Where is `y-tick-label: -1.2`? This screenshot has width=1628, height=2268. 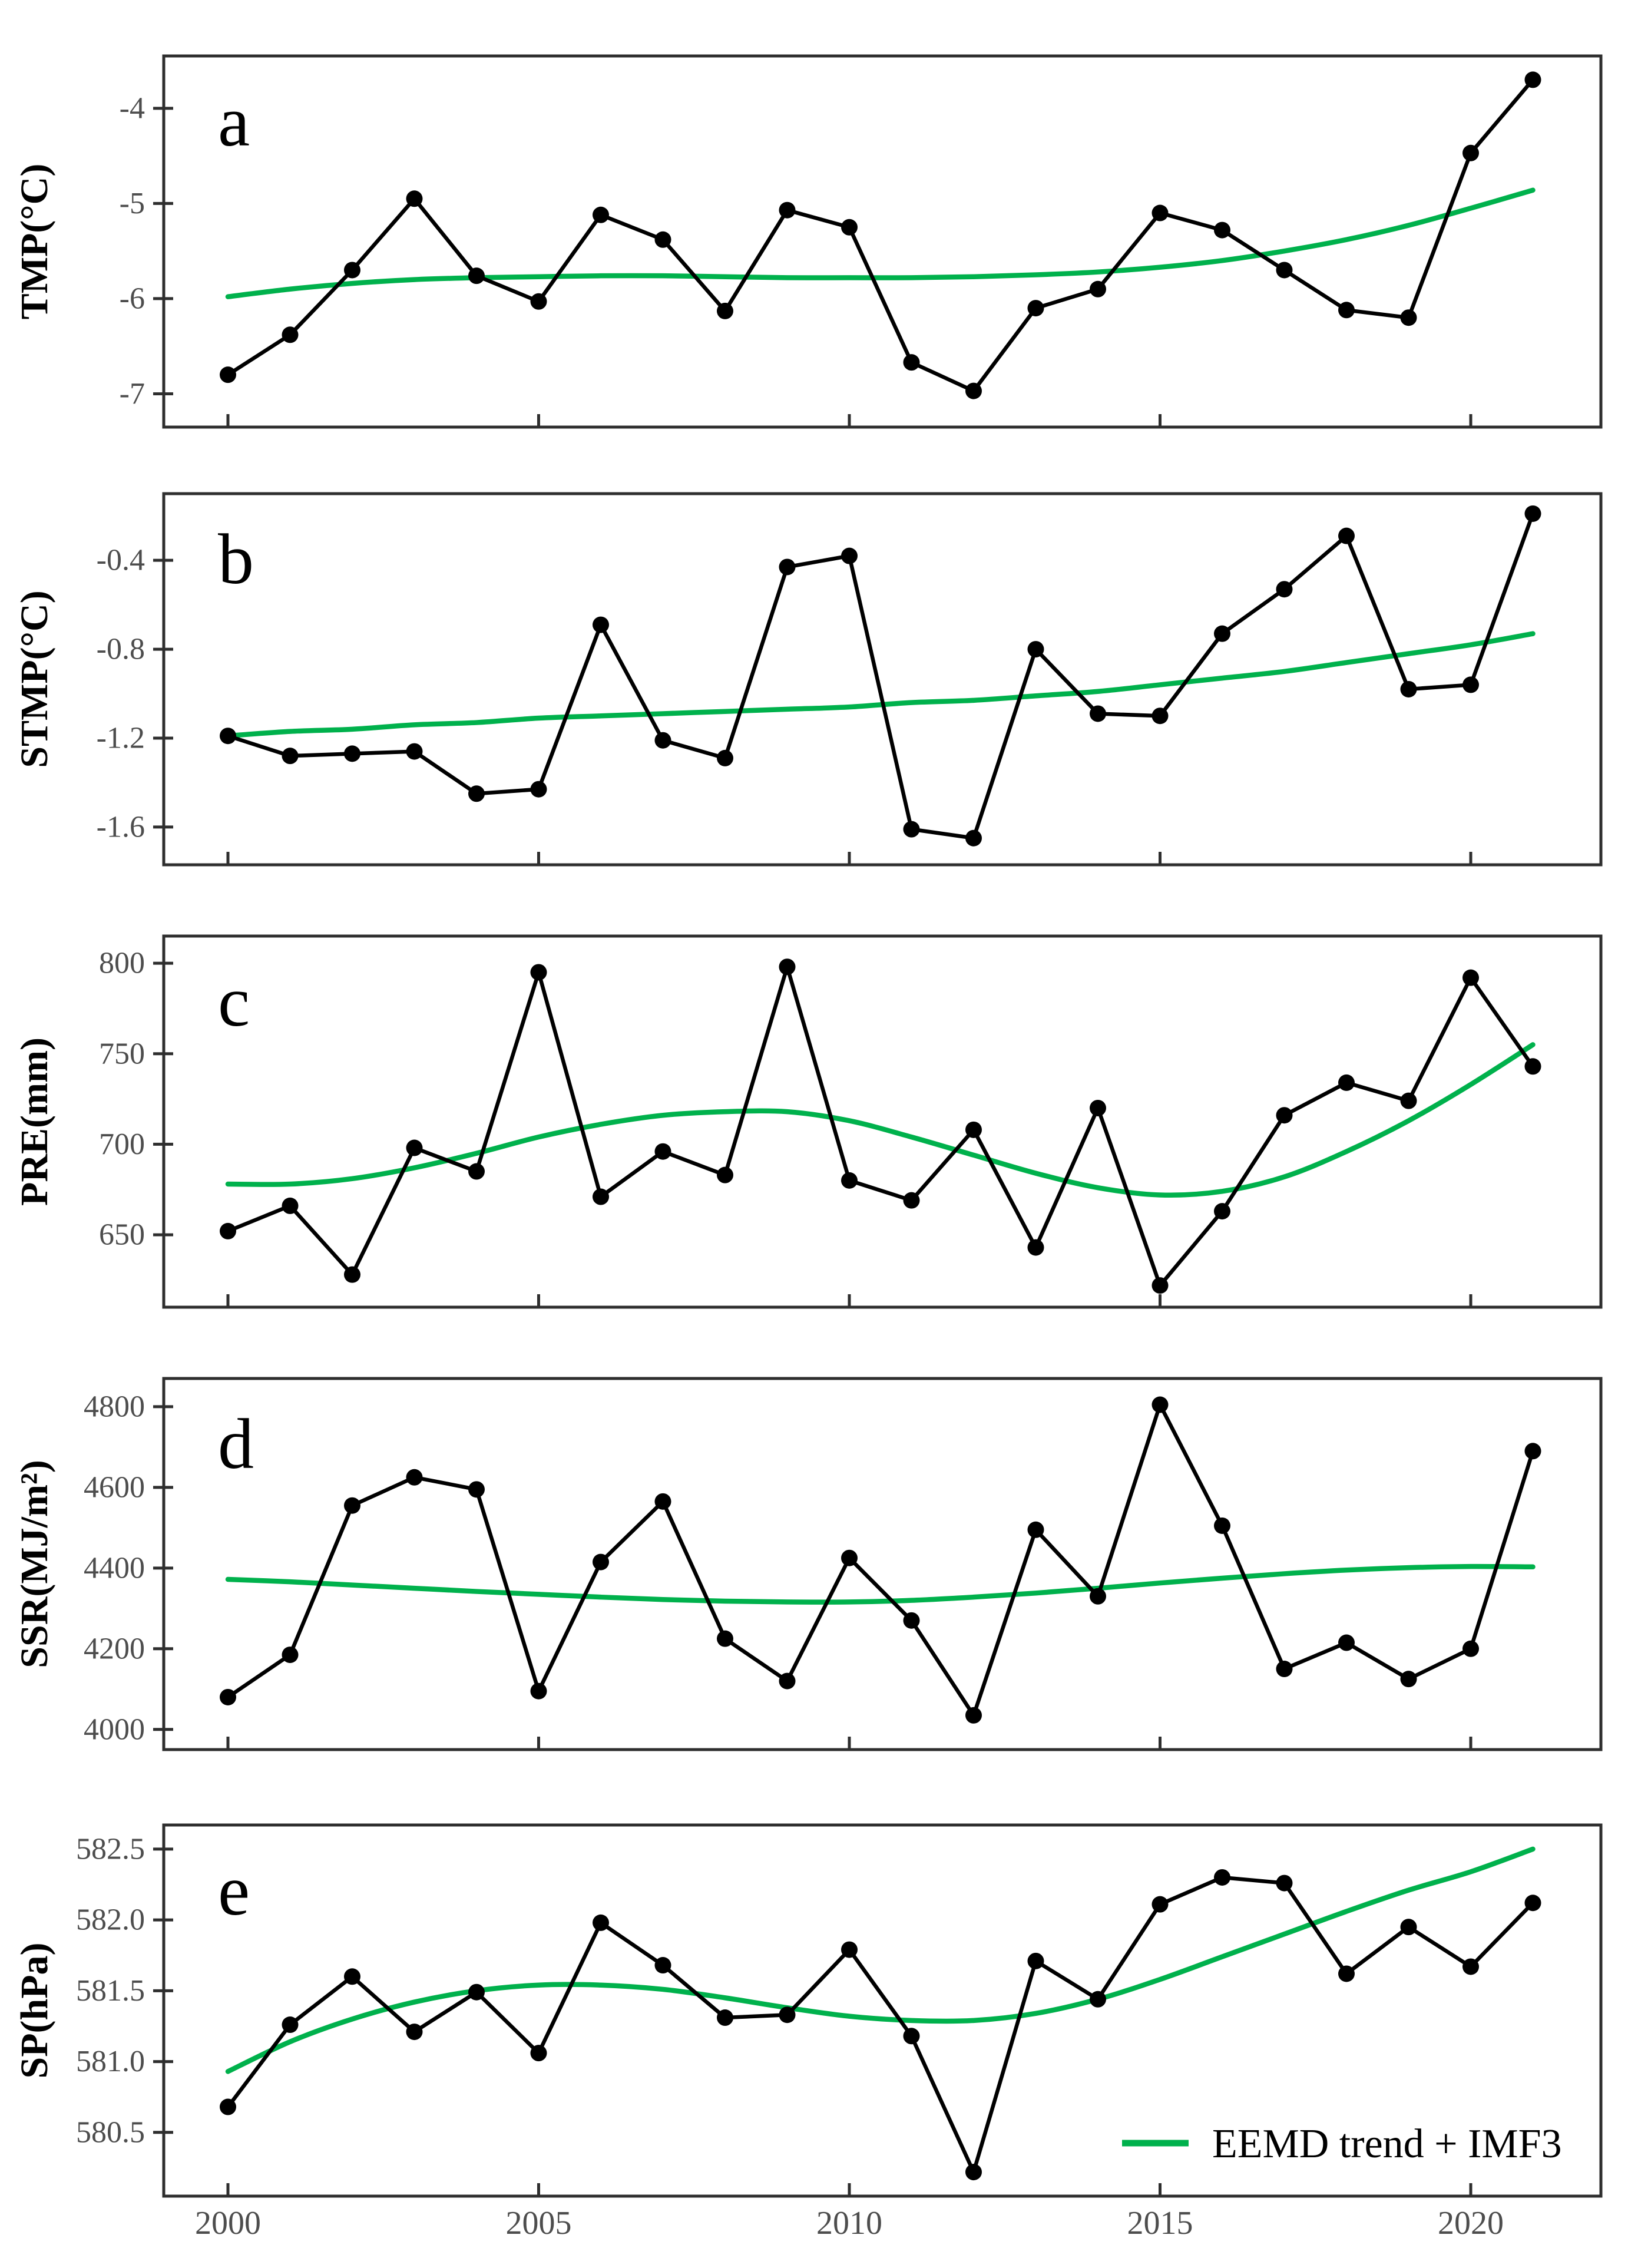 y-tick-label: -1.2 is located at coordinates (121, 738).